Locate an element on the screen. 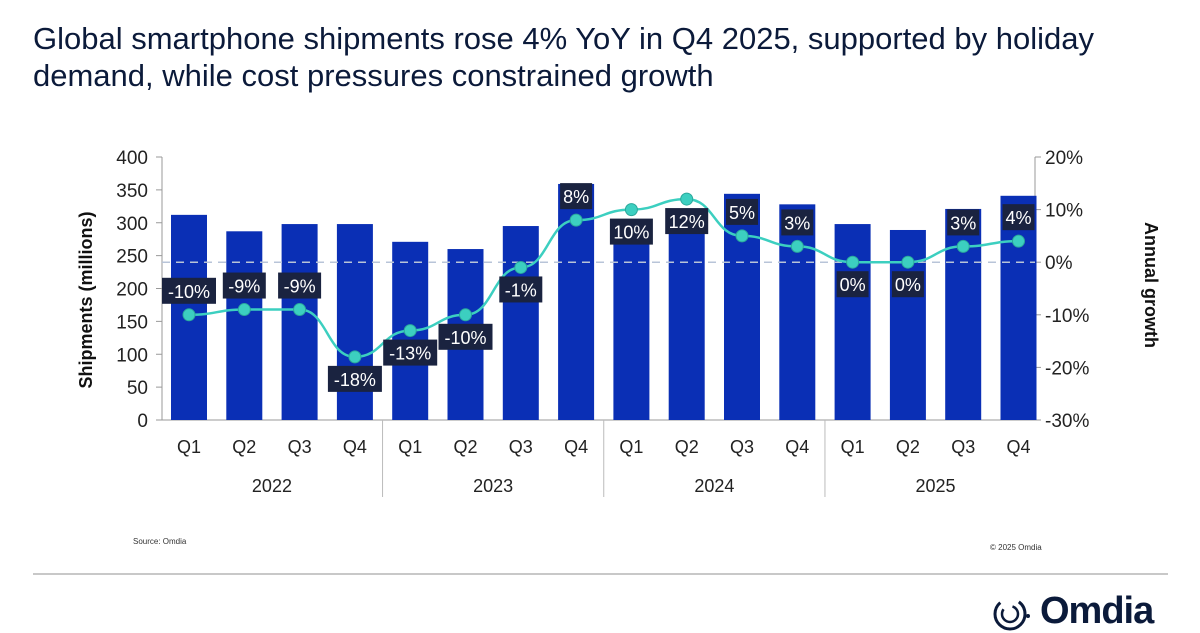 This screenshot has width=1200, height=633. y-tick-label: 250 is located at coordinates (132, 257).